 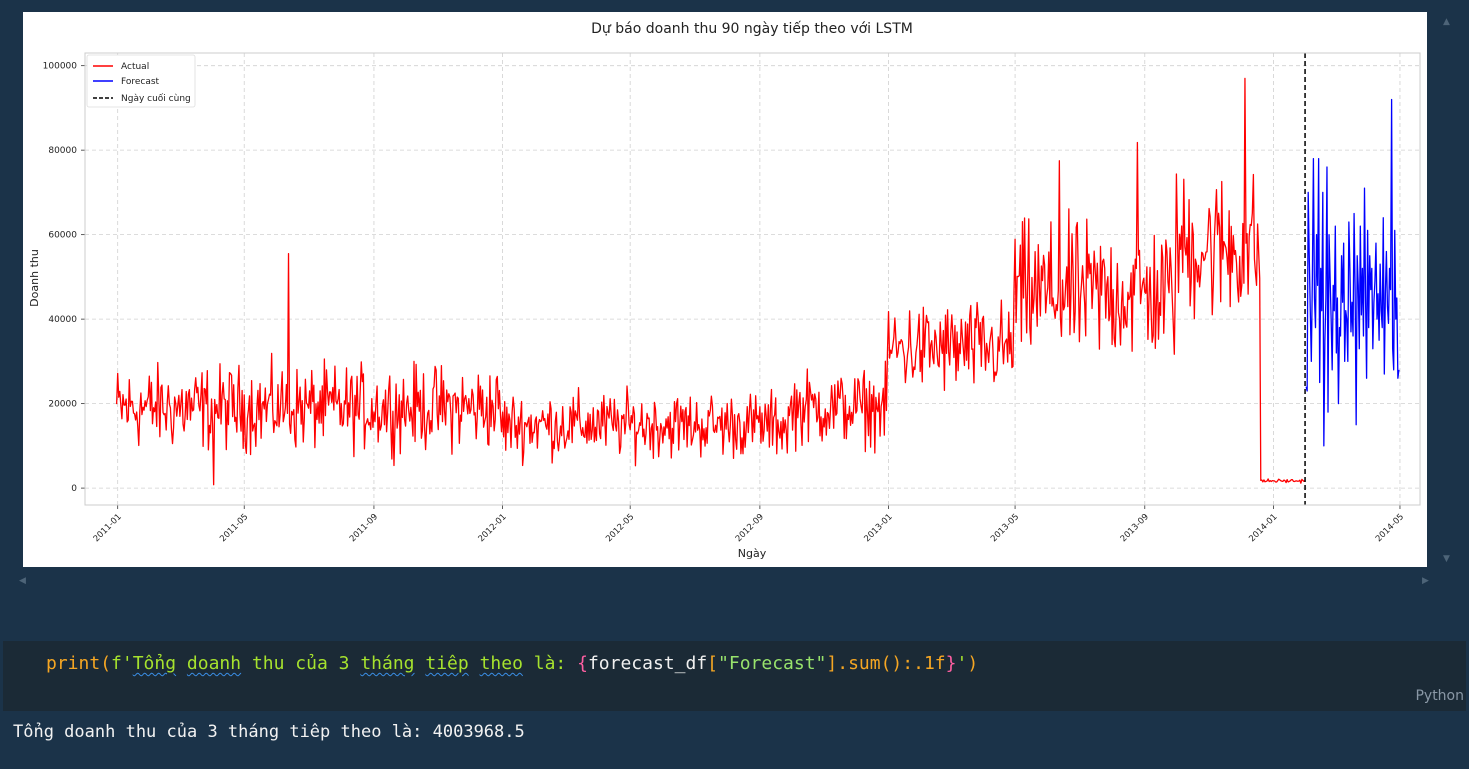 I want to click on y-tick-label: 100000, so click(x=60, y=67).